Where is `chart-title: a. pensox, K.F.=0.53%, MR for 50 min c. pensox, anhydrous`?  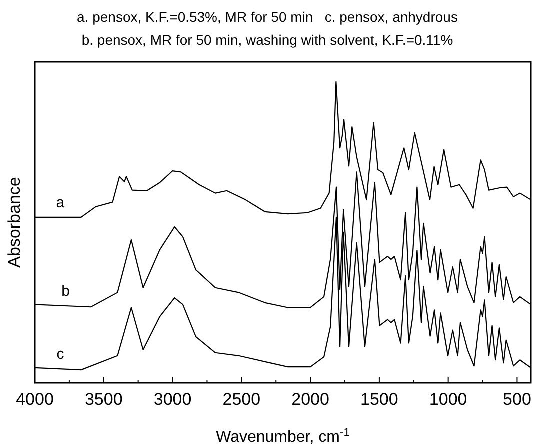
chart-title: a. pensox, K.F.=0.53%, MR for 50 min c. pensox, anhydrous is located at coordinates (267, 17).